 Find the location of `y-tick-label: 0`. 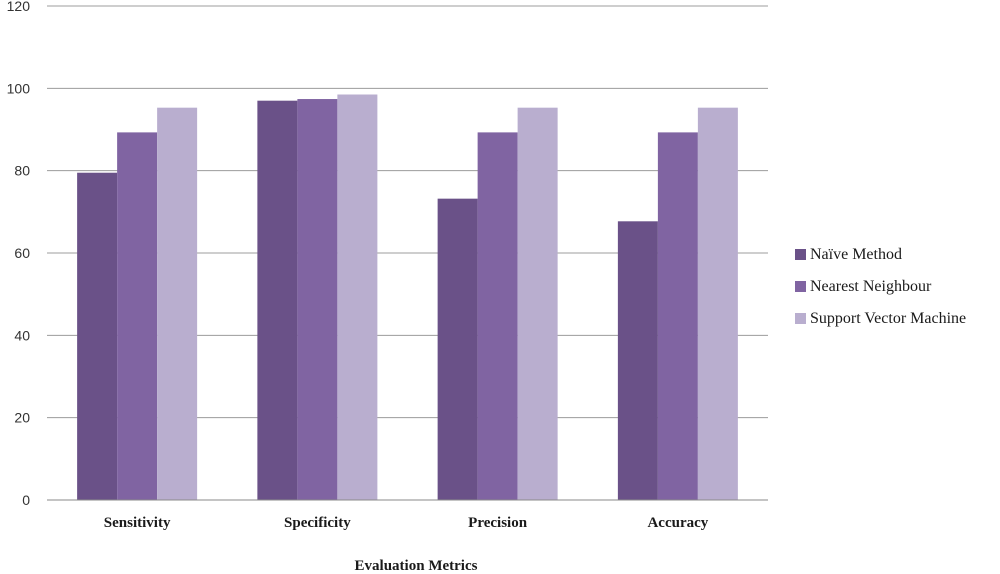

y-tick-label: 0 is located at coordinates (26, 500).